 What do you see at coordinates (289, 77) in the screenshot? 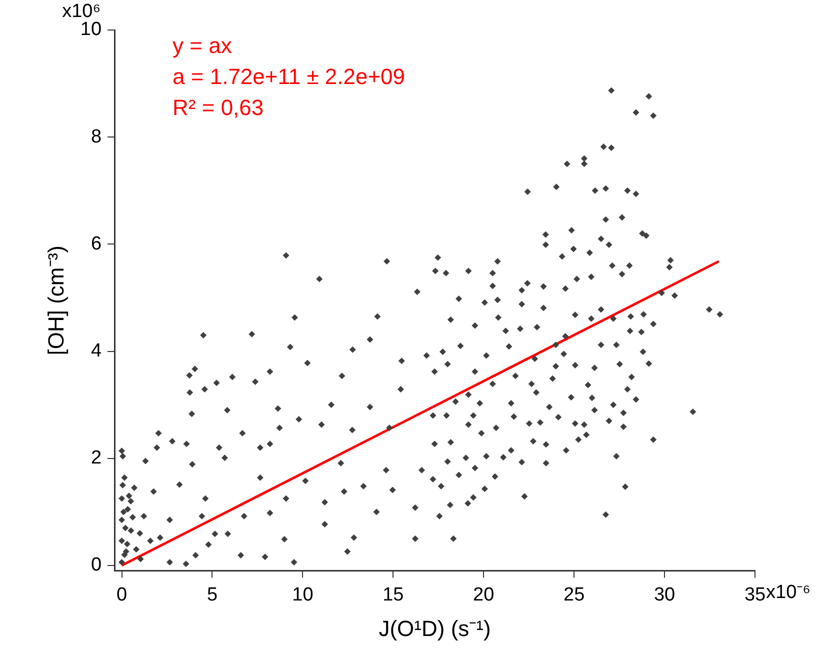
I see `annotation: a = 1.72e+11 ± 2.2e+09` at bounding box center [289, 77].